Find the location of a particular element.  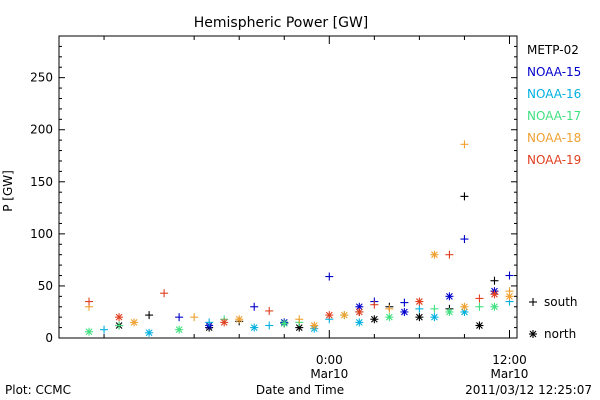

marker-legend: south north is located at coordinates (553, 318).